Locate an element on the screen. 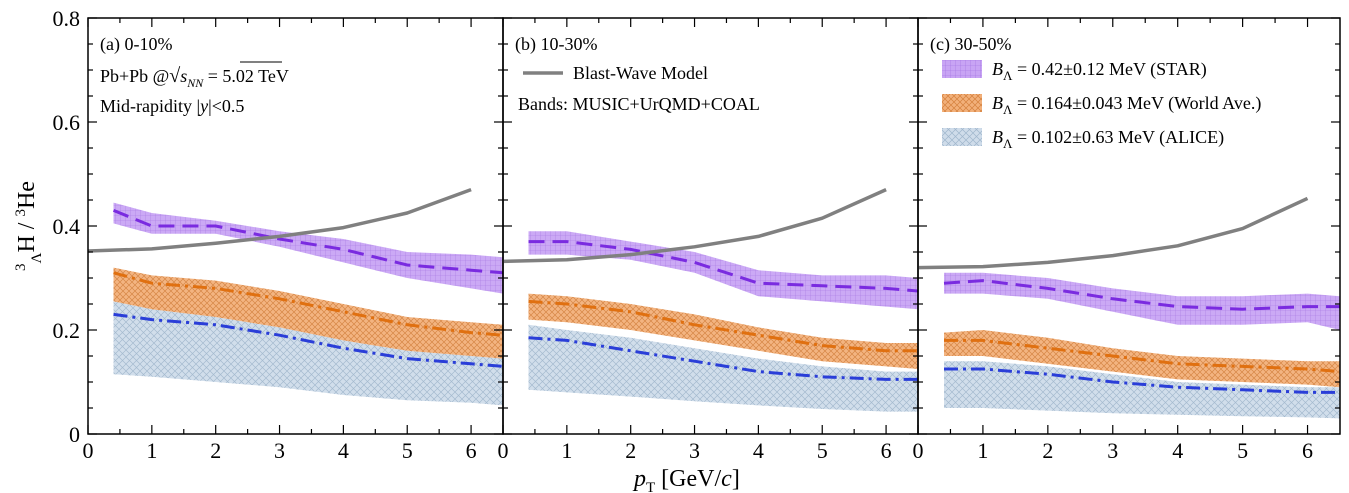 The height and width of the screenshot is (493, 1349). annotation-rapidity: Mid-rapidity |y|<0.5 is located at coordinates (172, 106).